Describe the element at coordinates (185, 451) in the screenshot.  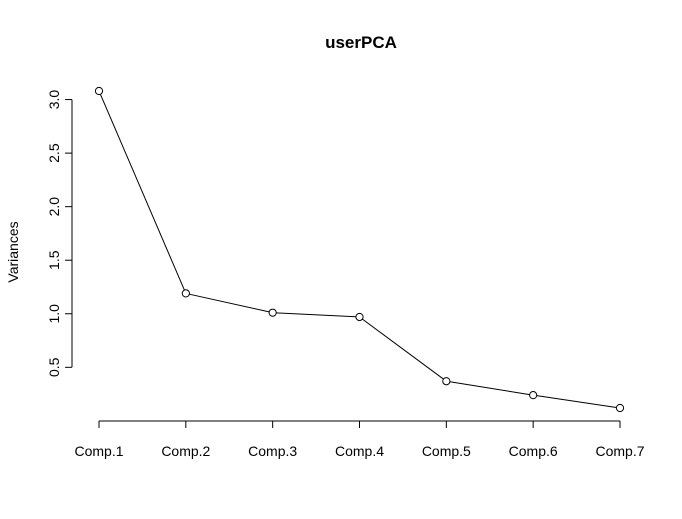
I see `x-tick-label: Comp.2` at that location.